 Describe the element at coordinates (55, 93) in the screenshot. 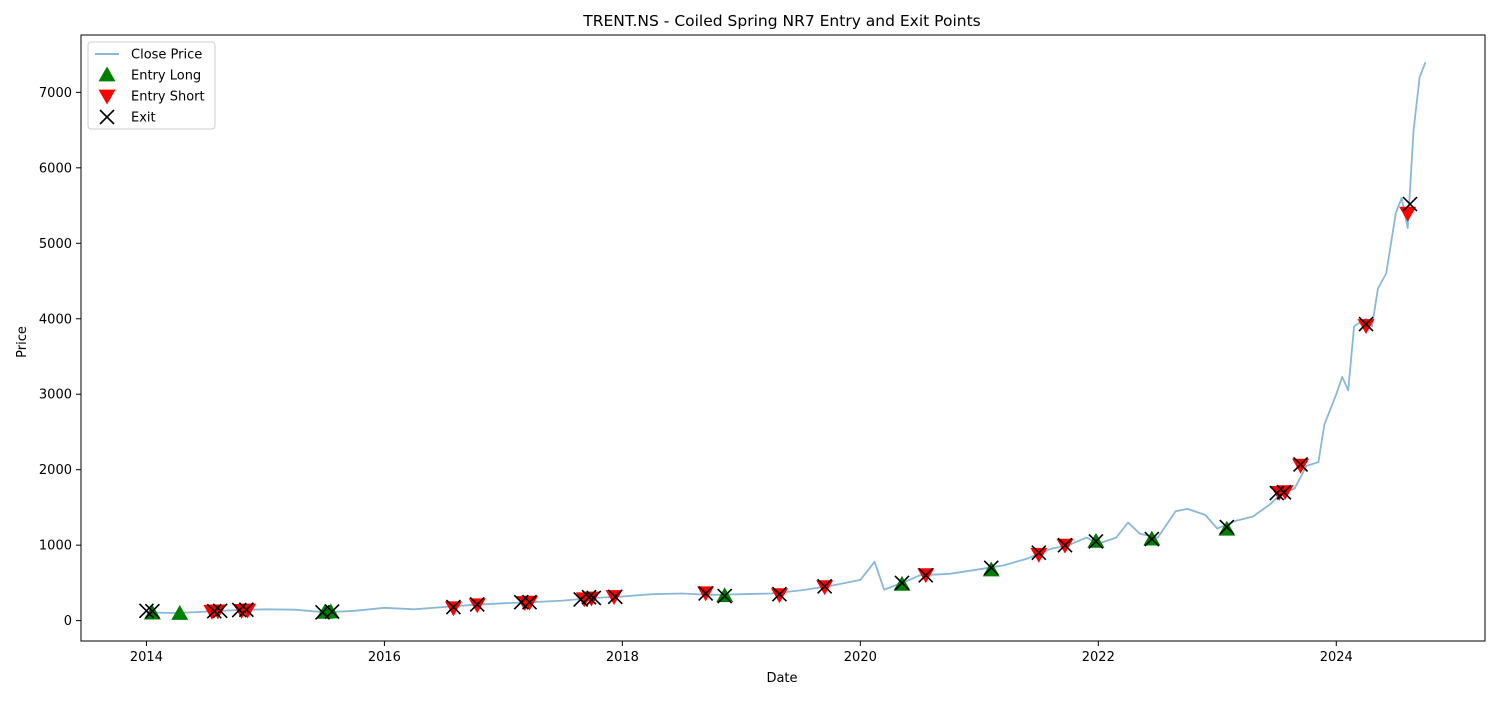

I see `y-tick-label: 7000` at that location.